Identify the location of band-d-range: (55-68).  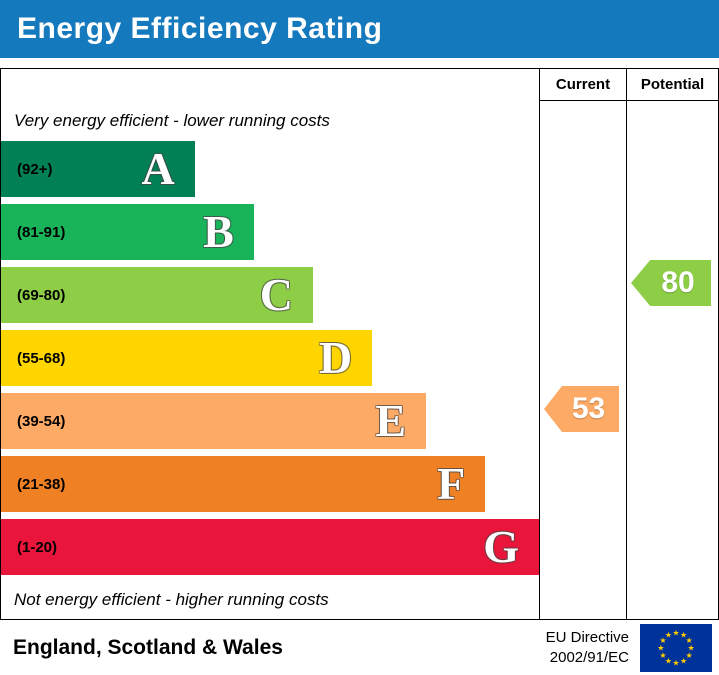
(41, 358).